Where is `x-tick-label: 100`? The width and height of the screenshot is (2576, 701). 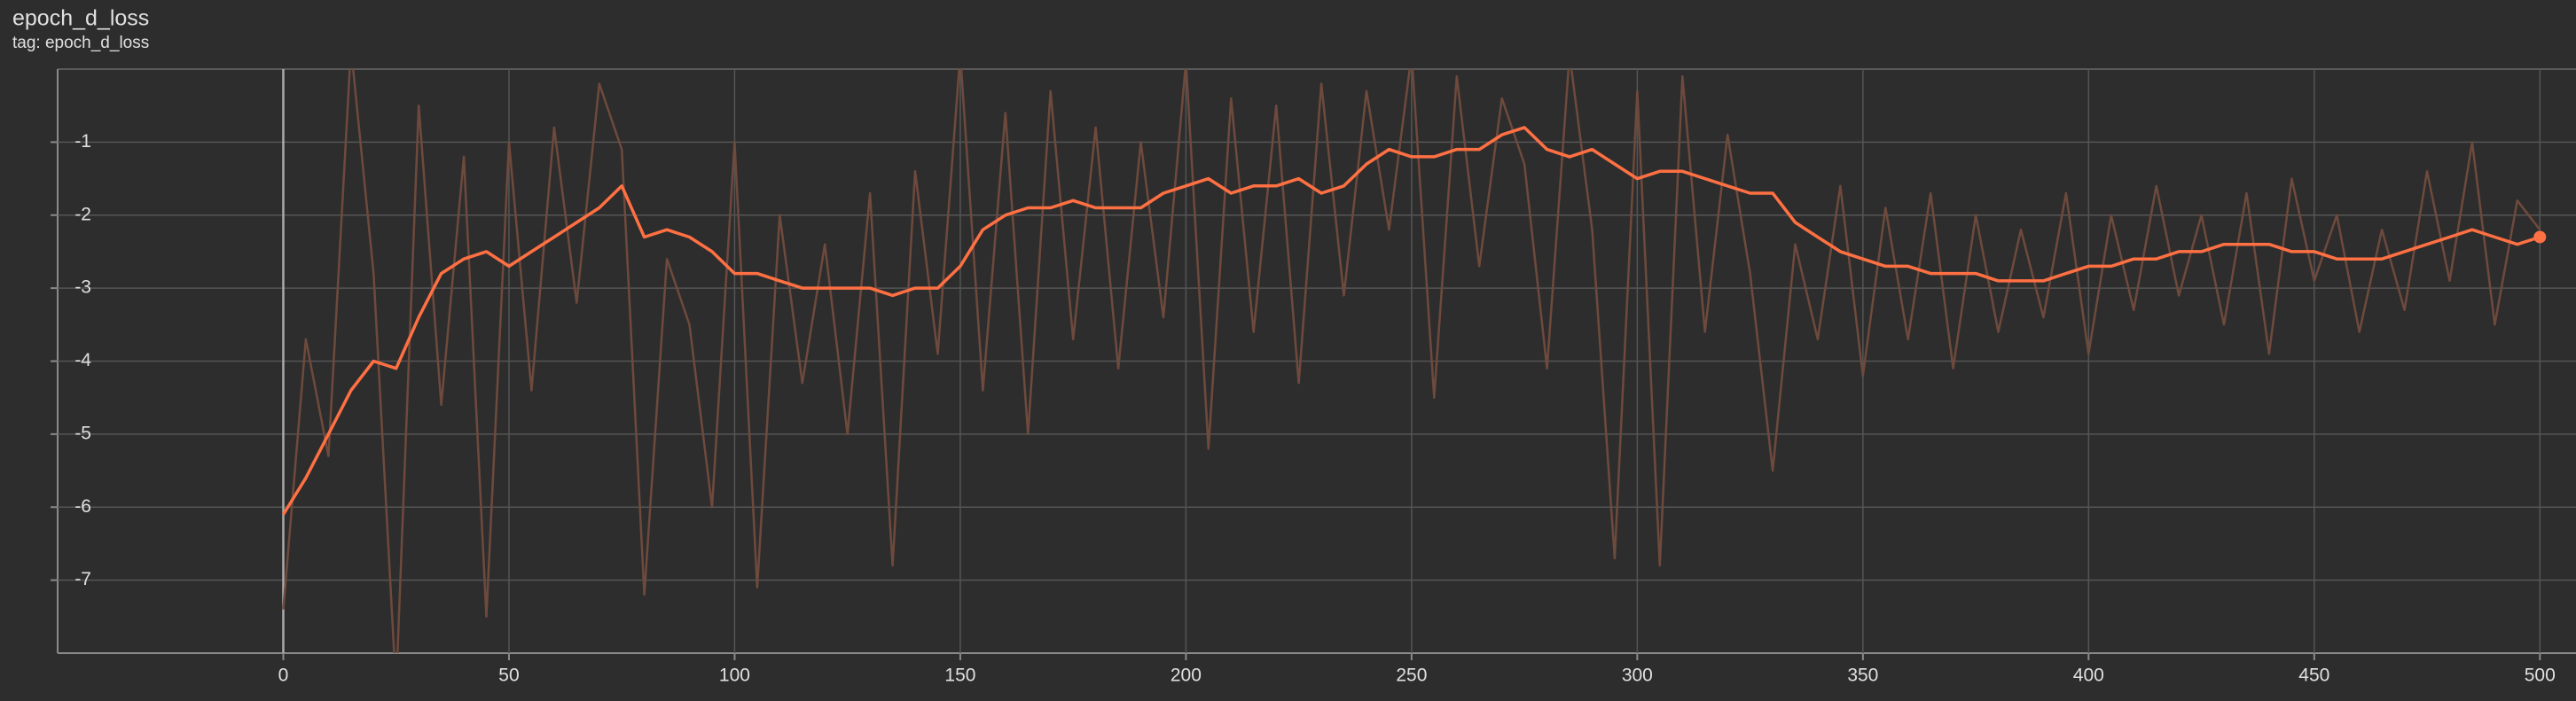 x-tick-label: 100 is located at coordinates (734, 676).